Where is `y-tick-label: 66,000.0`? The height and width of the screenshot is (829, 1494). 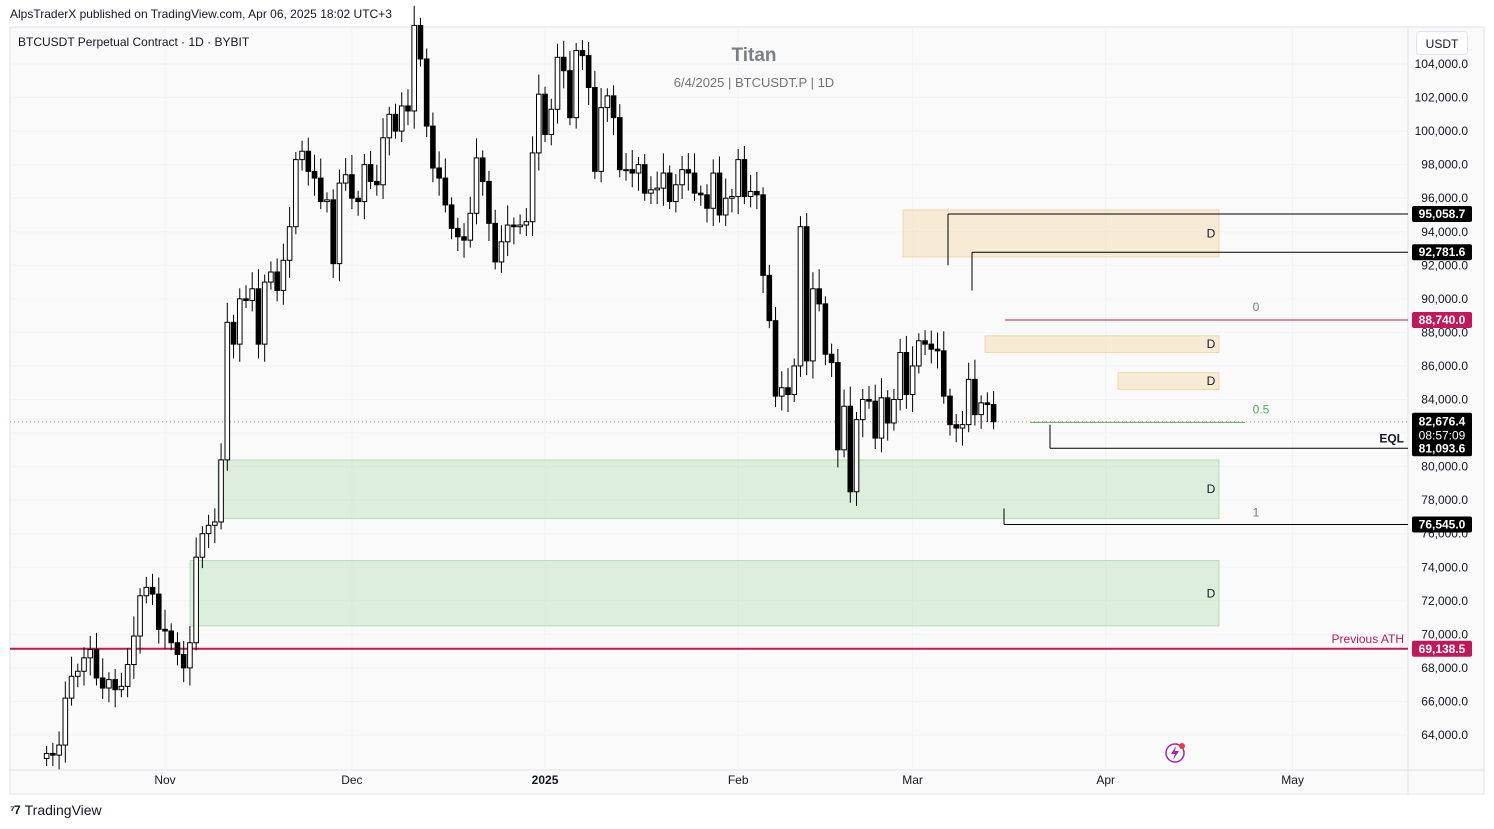
y-tick-label: 66,000.0 is located at coordinates (1444, 701).